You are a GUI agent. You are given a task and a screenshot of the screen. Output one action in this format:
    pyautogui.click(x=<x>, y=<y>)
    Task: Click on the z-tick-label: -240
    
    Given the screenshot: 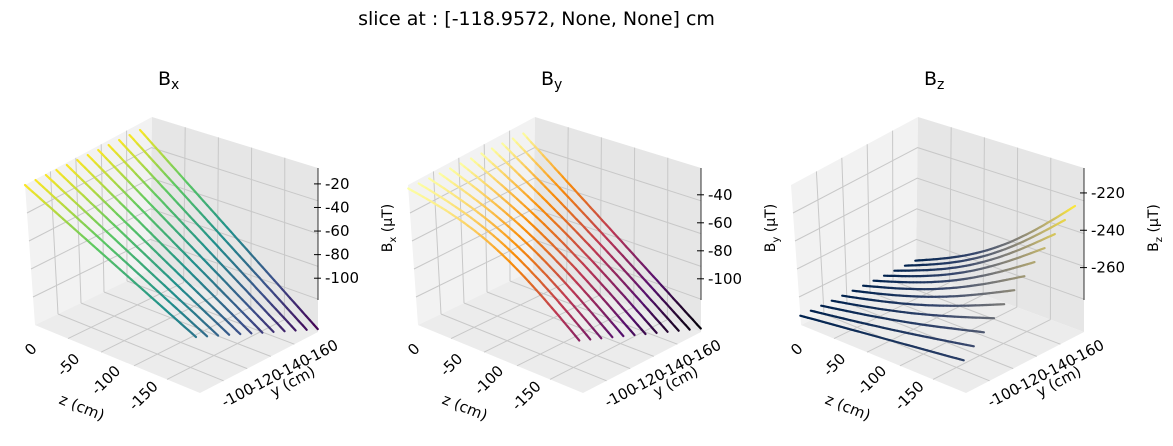 What is the action you would take?
    pyautogui.click(x=1108, y=230)
    